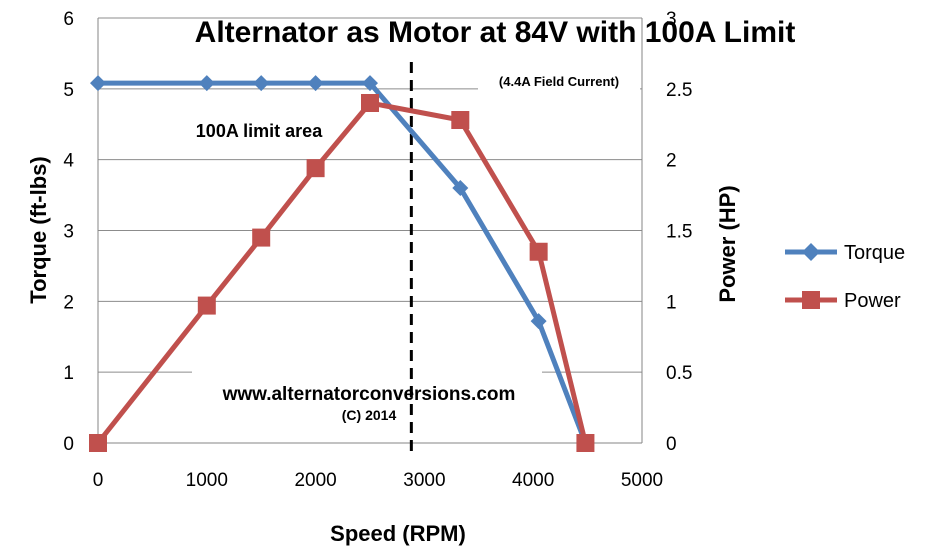 The width and height of the screenshot is (927, 560). I want to click on y-tick-labels: 0 1 2 3 4 5 6, so click(68, 232).